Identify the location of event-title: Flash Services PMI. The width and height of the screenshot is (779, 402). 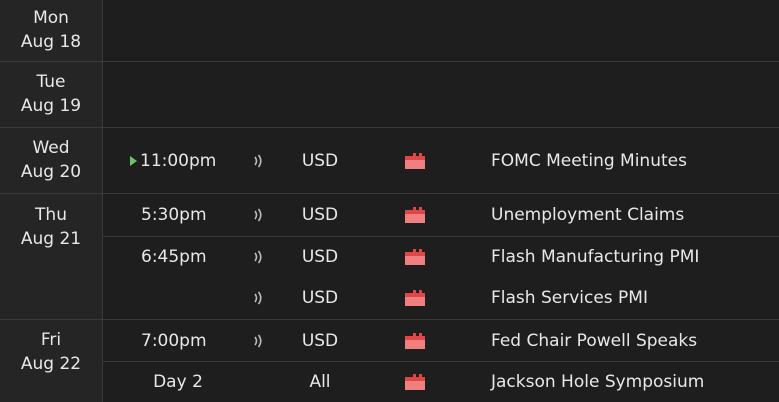
(569, 298).